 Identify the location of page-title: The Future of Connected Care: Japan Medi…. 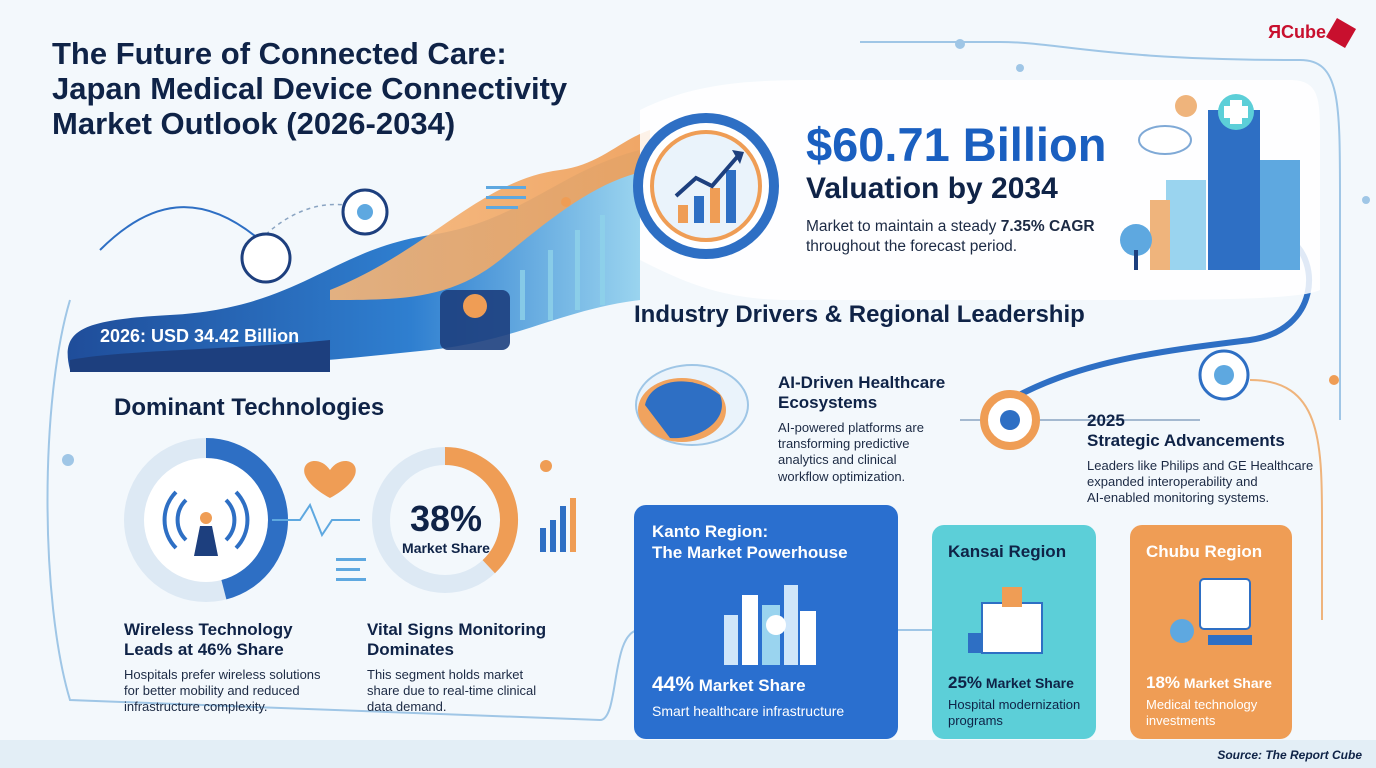
(362, 88).